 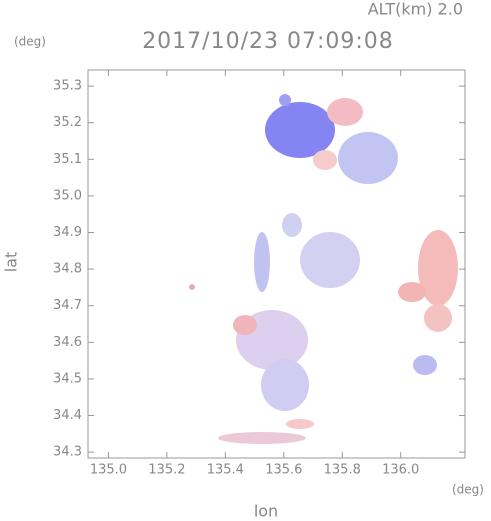 I want to click on x-unit: (deg), so click(x=468, y=490).